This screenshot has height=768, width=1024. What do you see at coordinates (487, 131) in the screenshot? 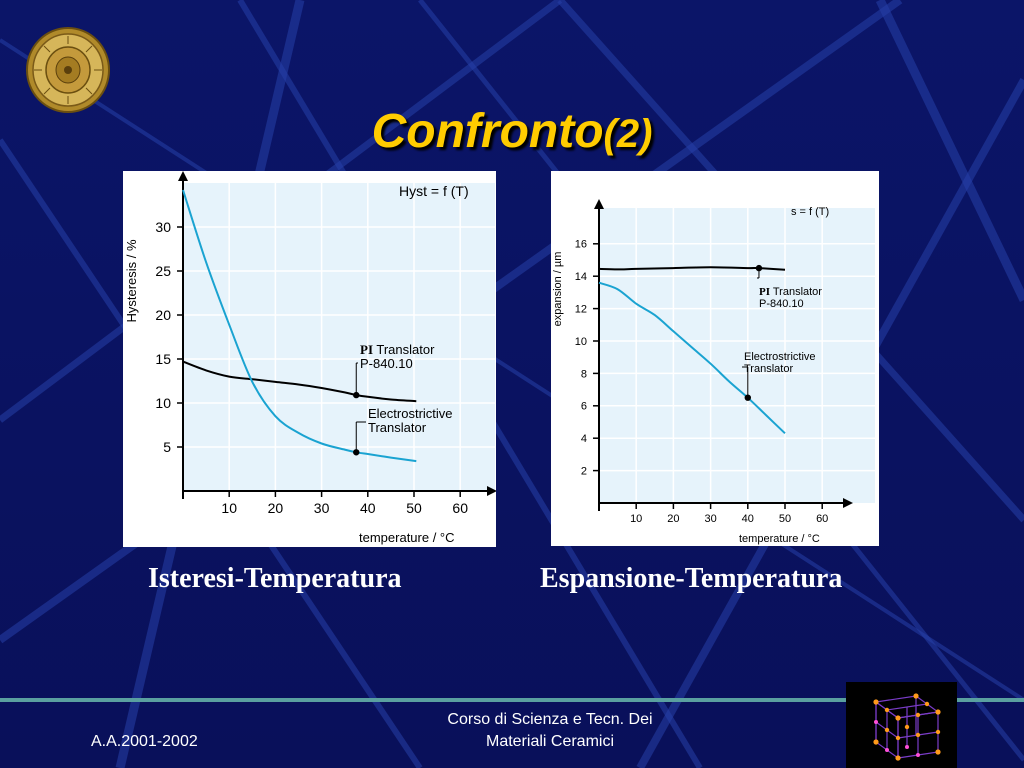
I see `slide-title-main: Confronto` at bounding box center [487, 131].